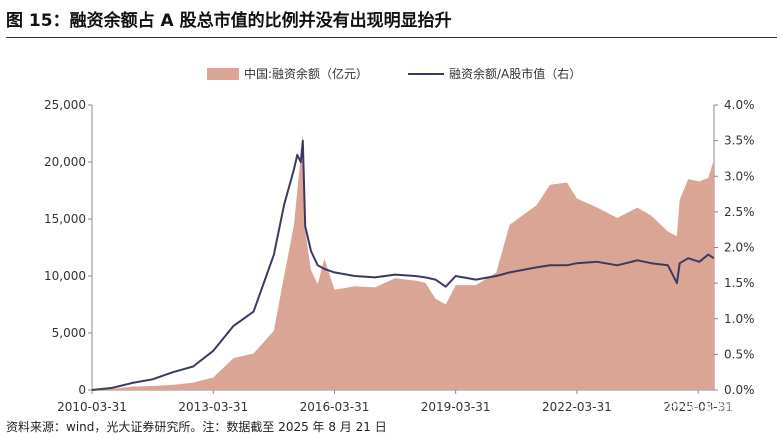 The height and width of the screenshot is (439, 783). What do you see at coordinates (739, 248) in the screenshot?
I see `y2-tick-label: 2.0%` at bounding box center [739, 248].